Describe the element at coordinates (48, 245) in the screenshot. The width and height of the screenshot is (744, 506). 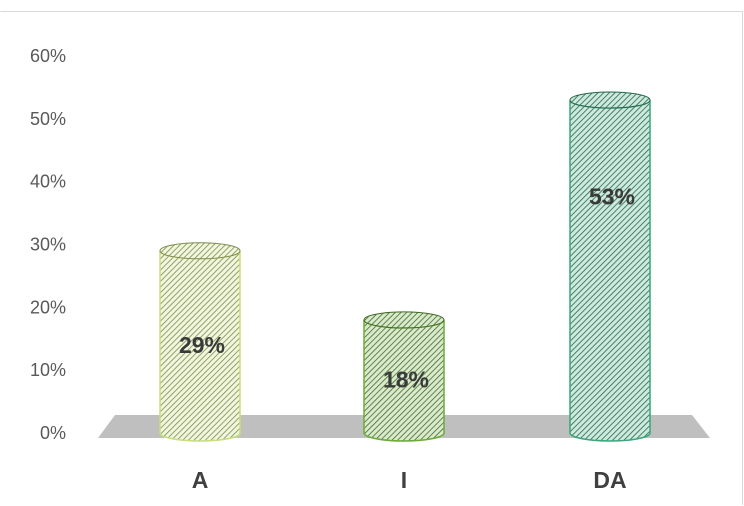
I see `y-tick-label: 30%` at that location.